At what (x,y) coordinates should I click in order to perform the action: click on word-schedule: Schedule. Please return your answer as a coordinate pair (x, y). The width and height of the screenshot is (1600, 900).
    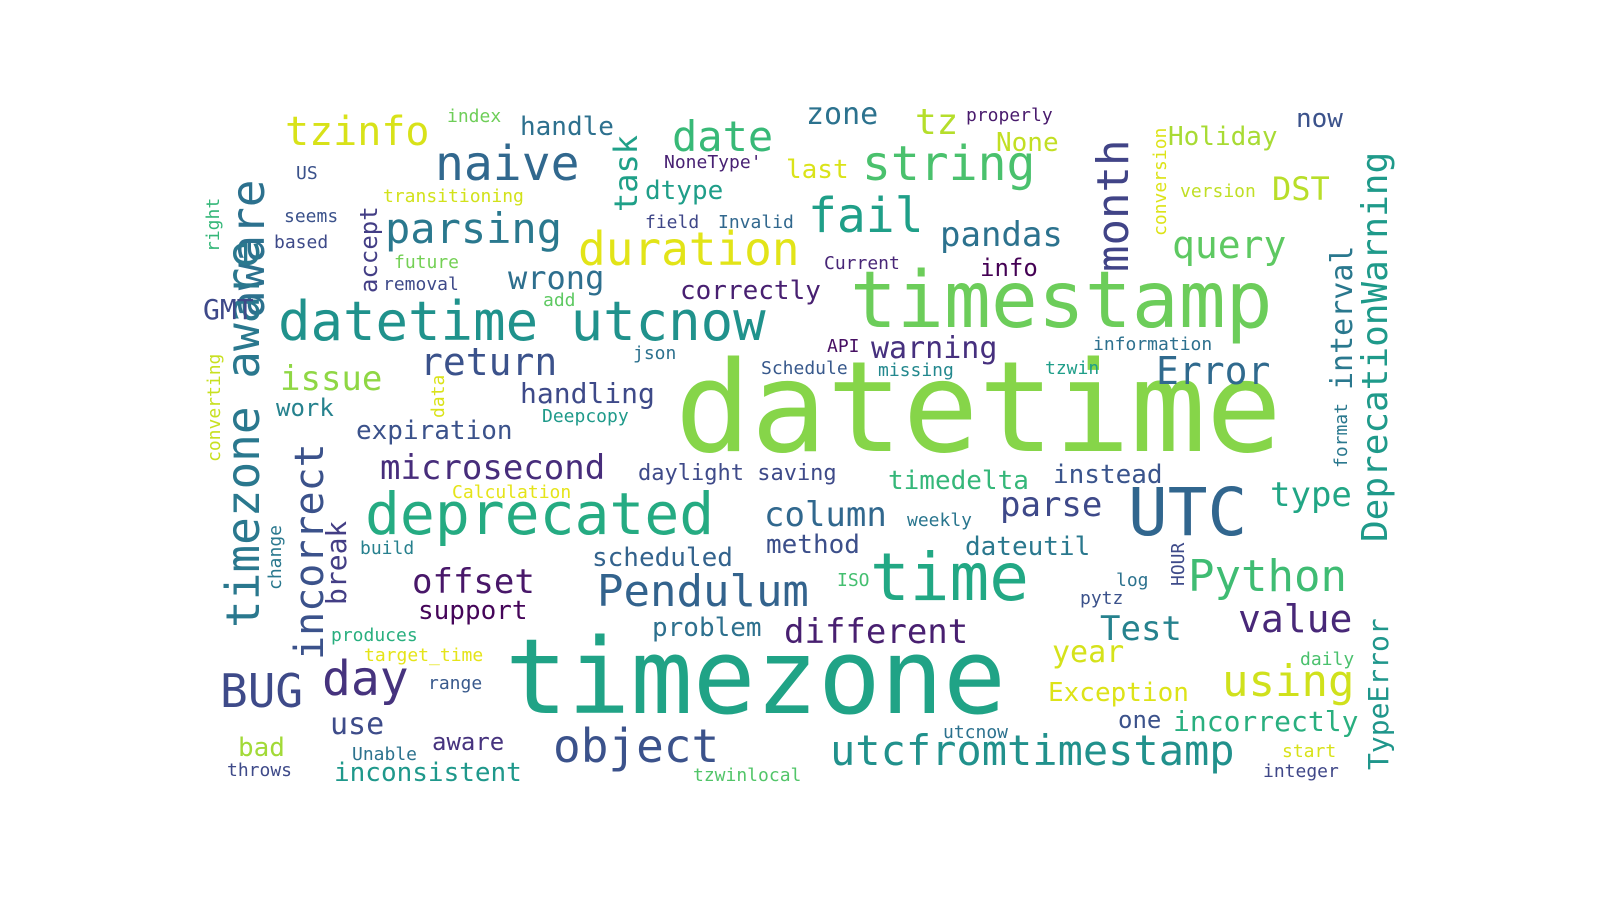
    Looking at the image, I should click on (804, 368).